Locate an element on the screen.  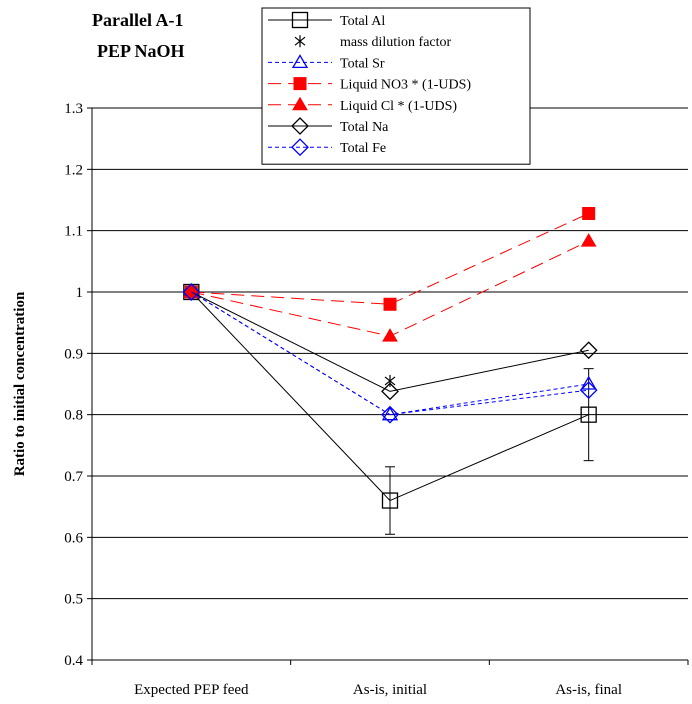
series-liquid-no3-1-uds is located at coordinates (390, 258).